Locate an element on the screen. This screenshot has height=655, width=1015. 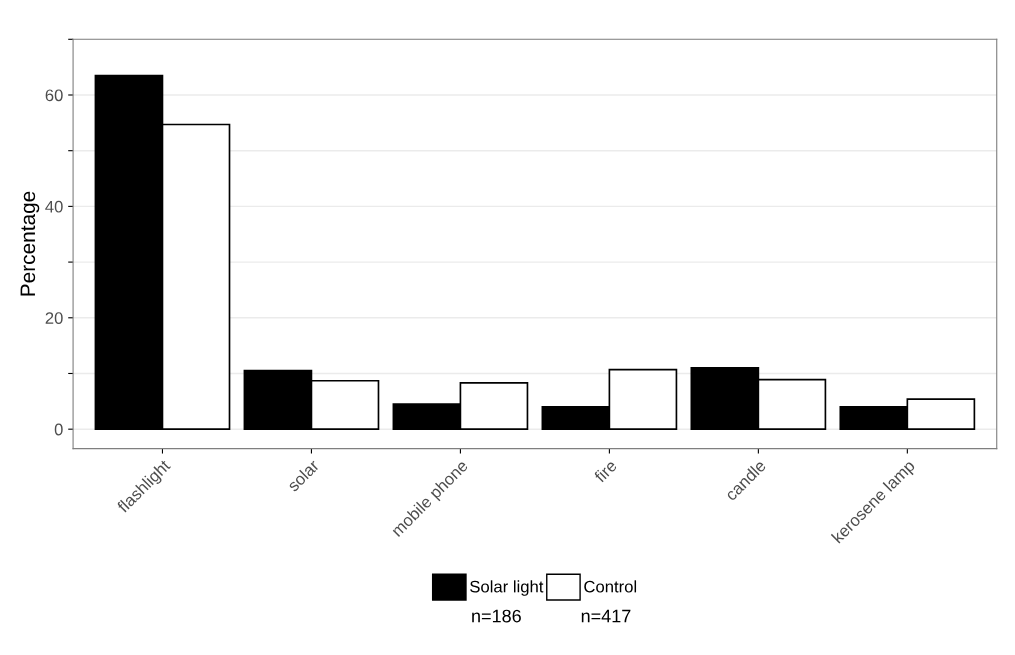
y-tick-label: 0 is located at coordinates (58, 429).